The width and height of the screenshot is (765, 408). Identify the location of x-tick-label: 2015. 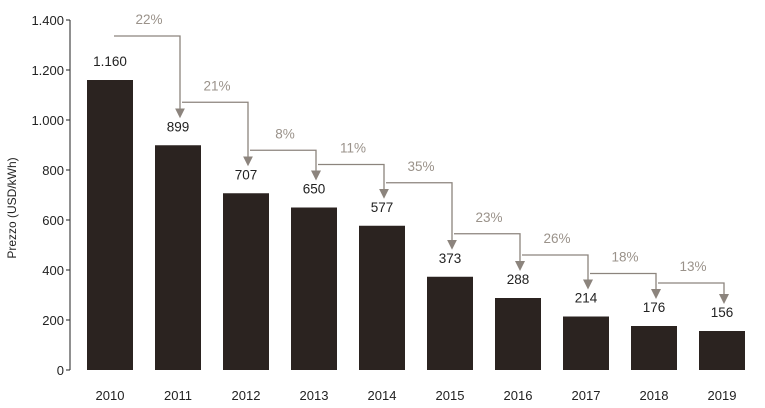
(450, 395).